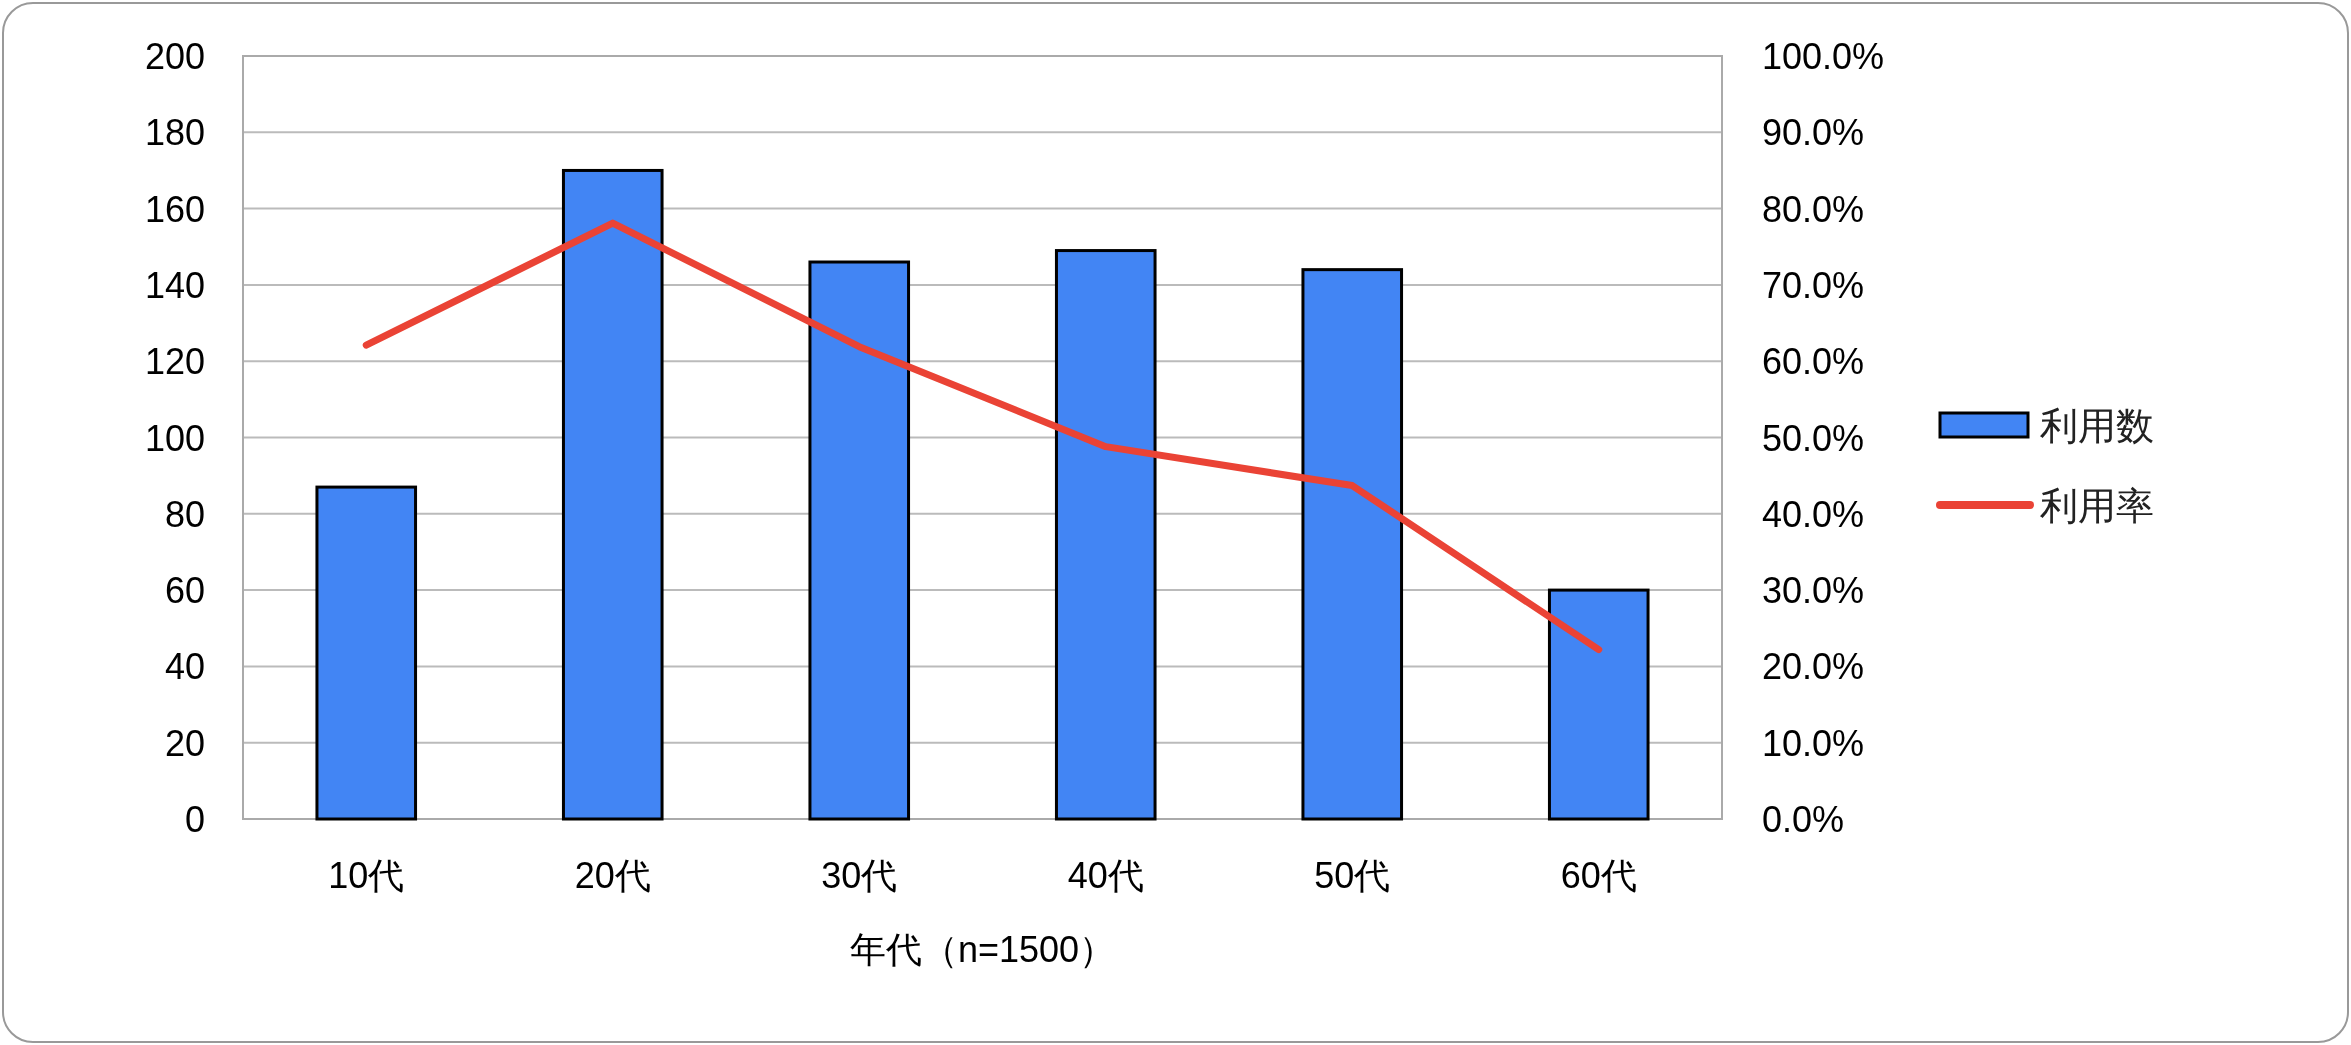  I want to click on legend-label: 利用率, so click(2097, 506).